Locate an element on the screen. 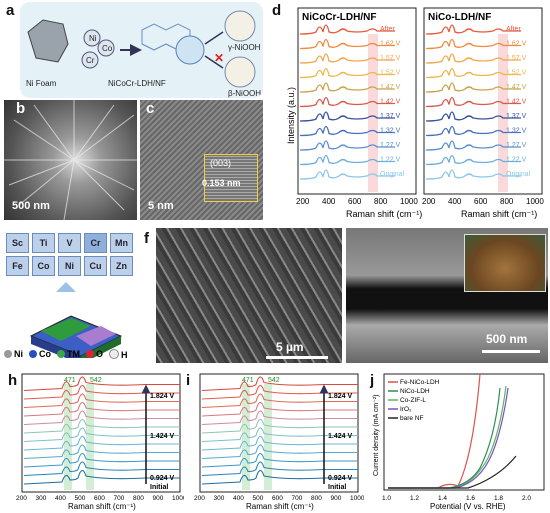 This screenshot has width=550, height=513. right-curve-label: 1.52 V is located at coordinates (516, 73).